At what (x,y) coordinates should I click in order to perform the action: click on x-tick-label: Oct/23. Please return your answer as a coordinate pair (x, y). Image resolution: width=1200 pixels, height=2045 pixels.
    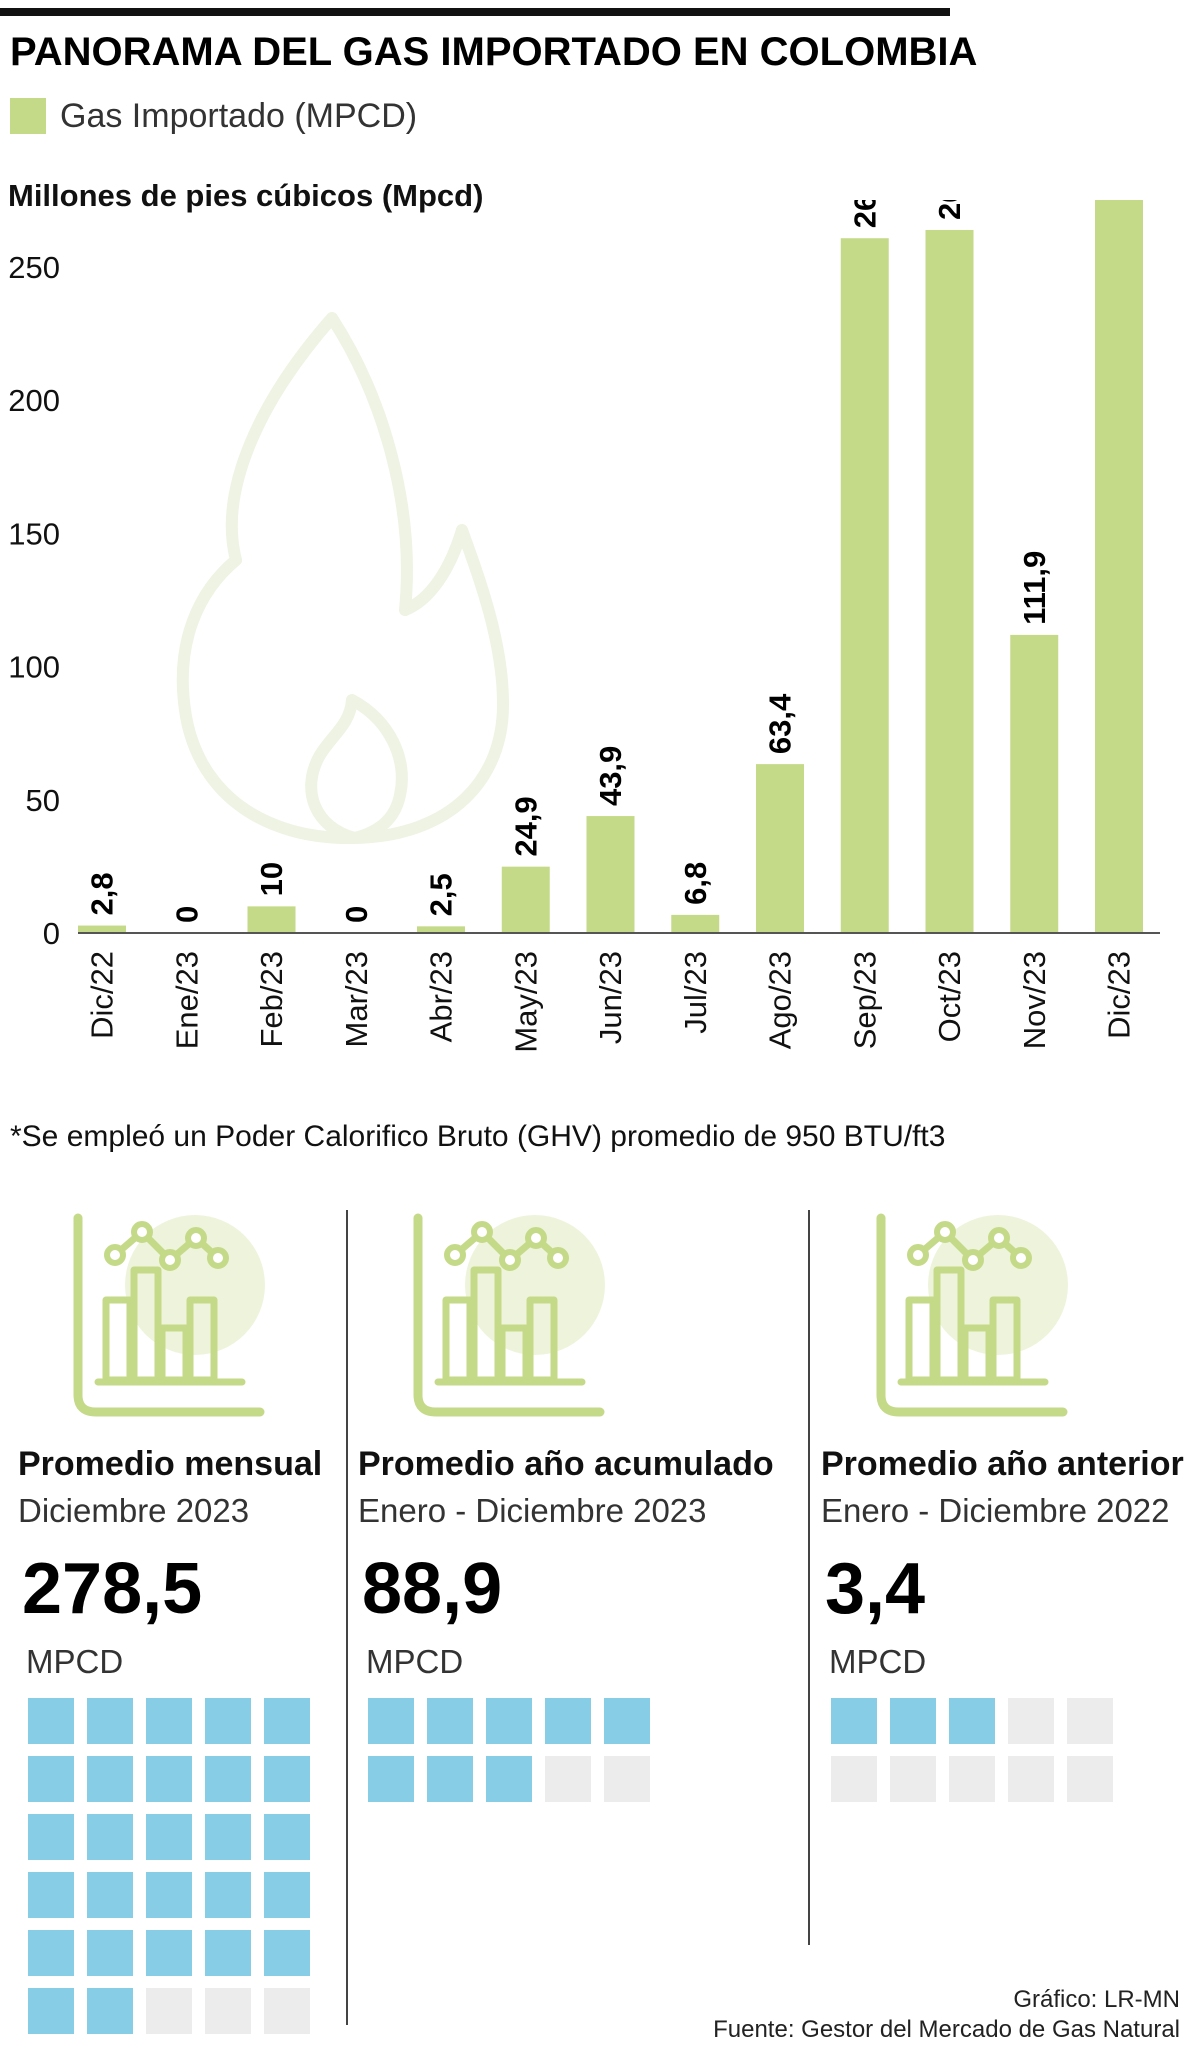
    Looking at the image, I should click on (949, 996).